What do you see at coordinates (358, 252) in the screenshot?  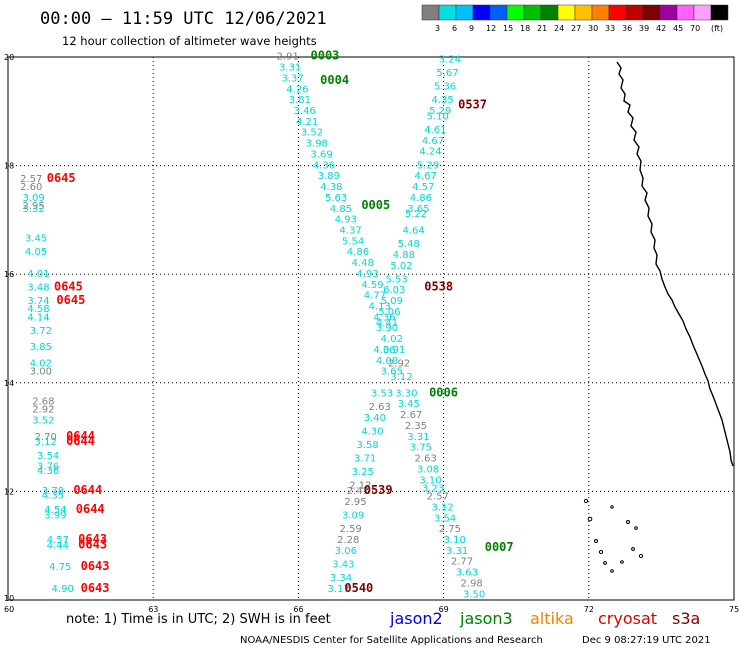 I see `wave-height-value: 4.86` at bounding box center [358, 252].